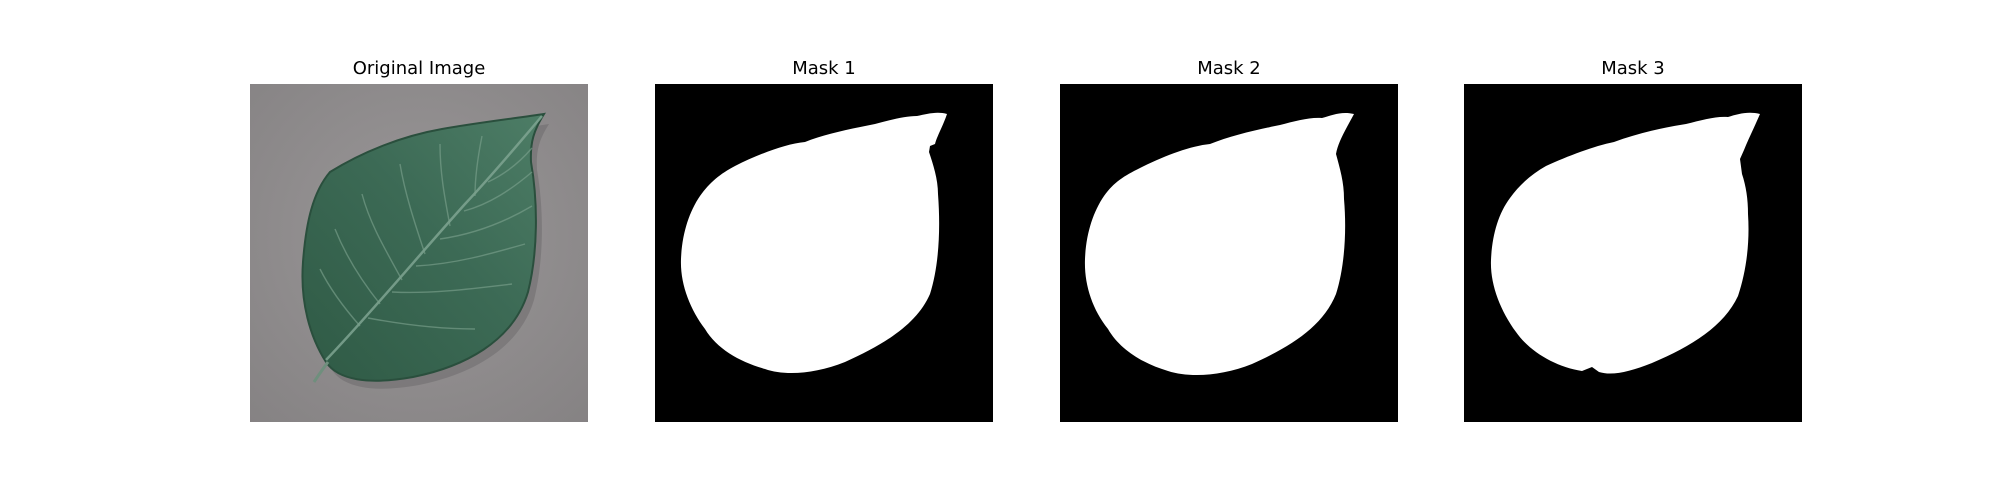 Image resolution: width=2000 pixels, height=500 pixels. I want to click on mask-1-image, so click(824, 253).